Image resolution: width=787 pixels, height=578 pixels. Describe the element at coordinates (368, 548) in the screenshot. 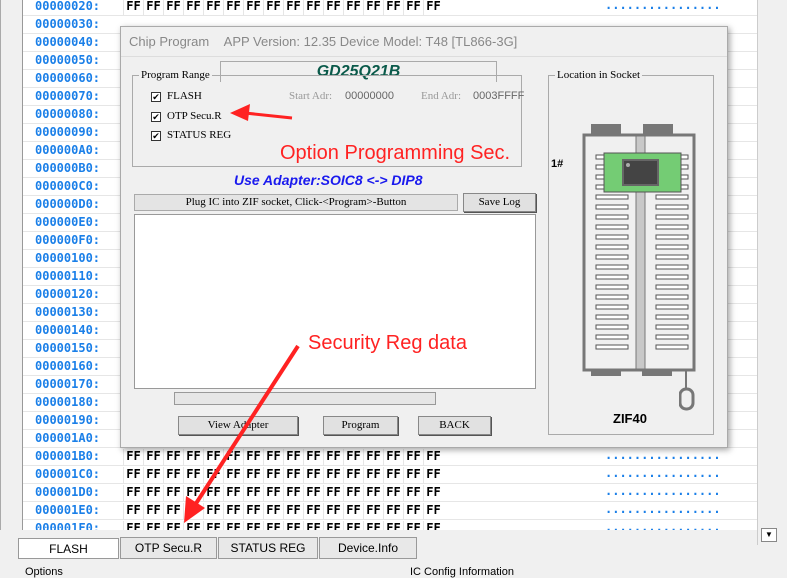

I see `tab-device-info: Device.Info` at that location.